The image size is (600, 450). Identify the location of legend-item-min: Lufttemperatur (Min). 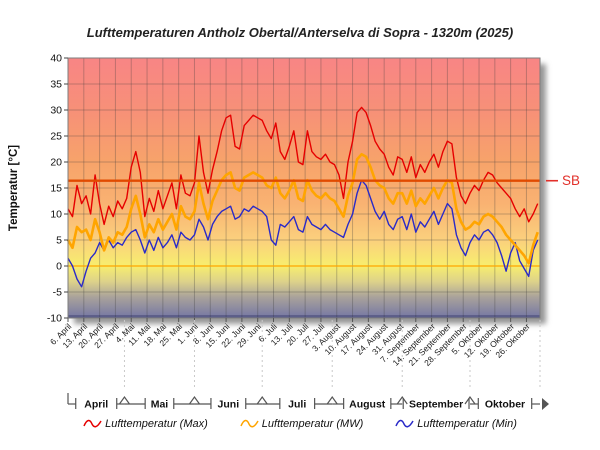
(456, 423).